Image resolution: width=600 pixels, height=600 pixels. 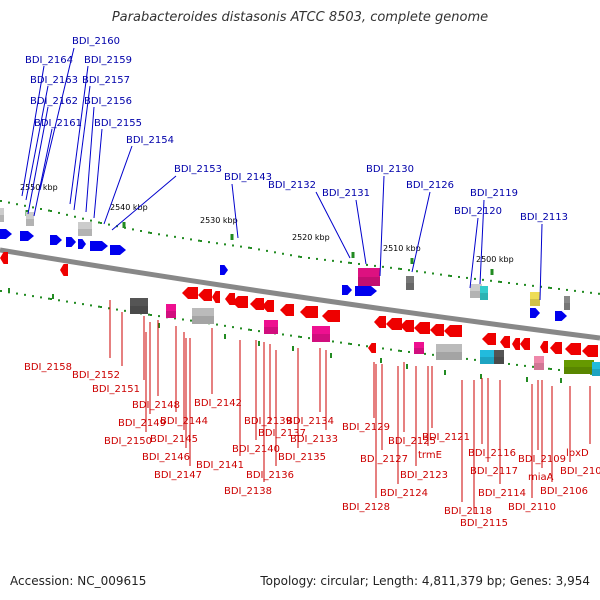 What do you see at coordinates (270, 475) in the screenshot?
I see `reverse-gene-label: BDI_2136` at bounding box center [270, 475].